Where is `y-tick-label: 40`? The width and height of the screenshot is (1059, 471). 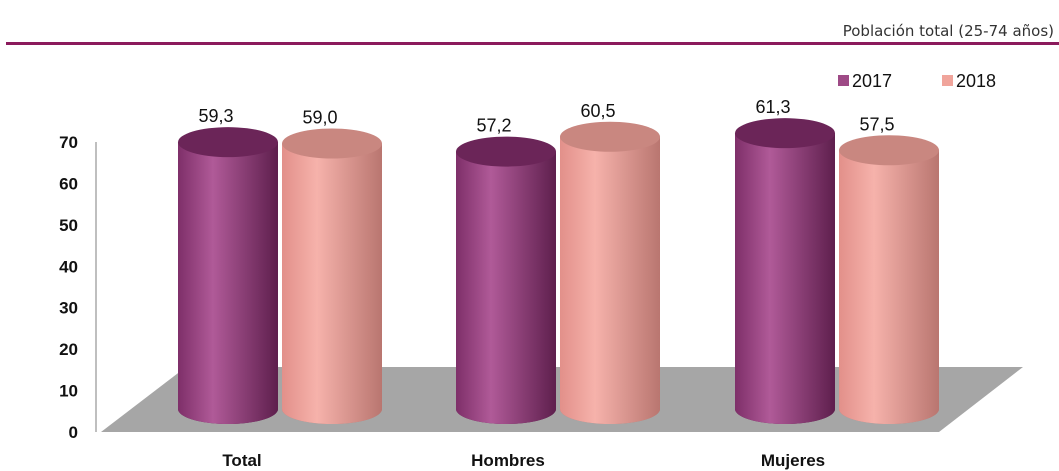 y-tick-label: 40 is located at coordinates (68, 266).